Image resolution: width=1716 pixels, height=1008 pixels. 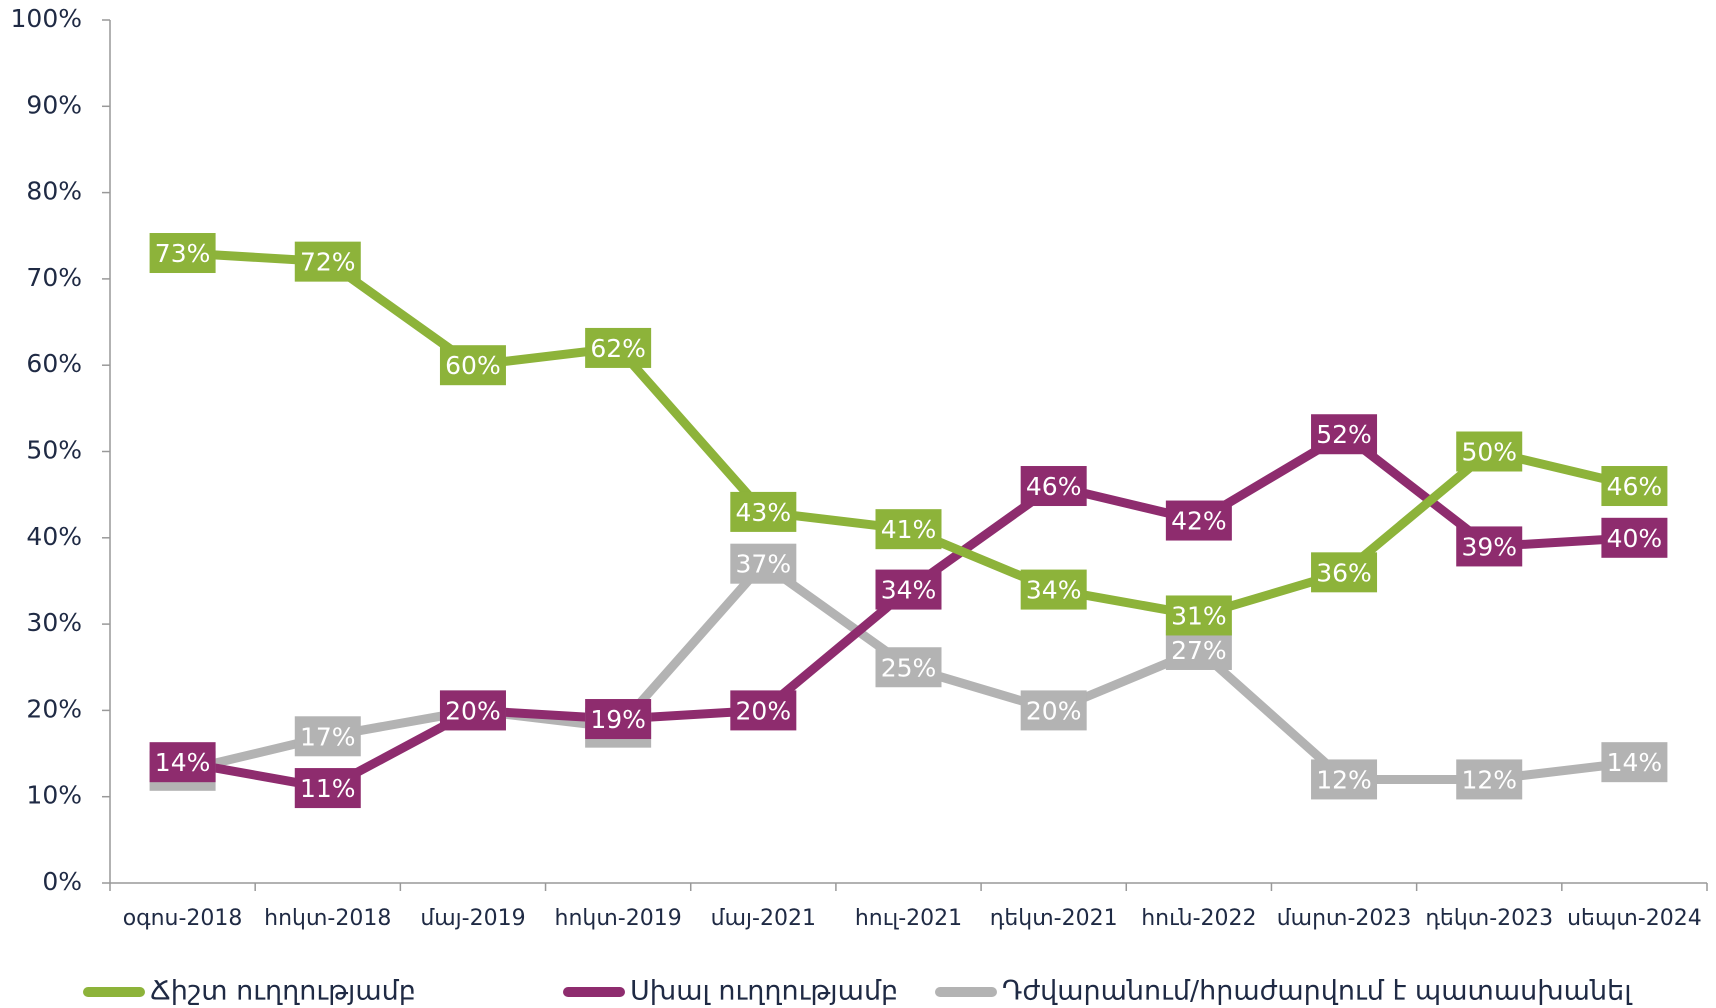 I want to click on data-label-box: 31%, so click(x=1198, y=615).